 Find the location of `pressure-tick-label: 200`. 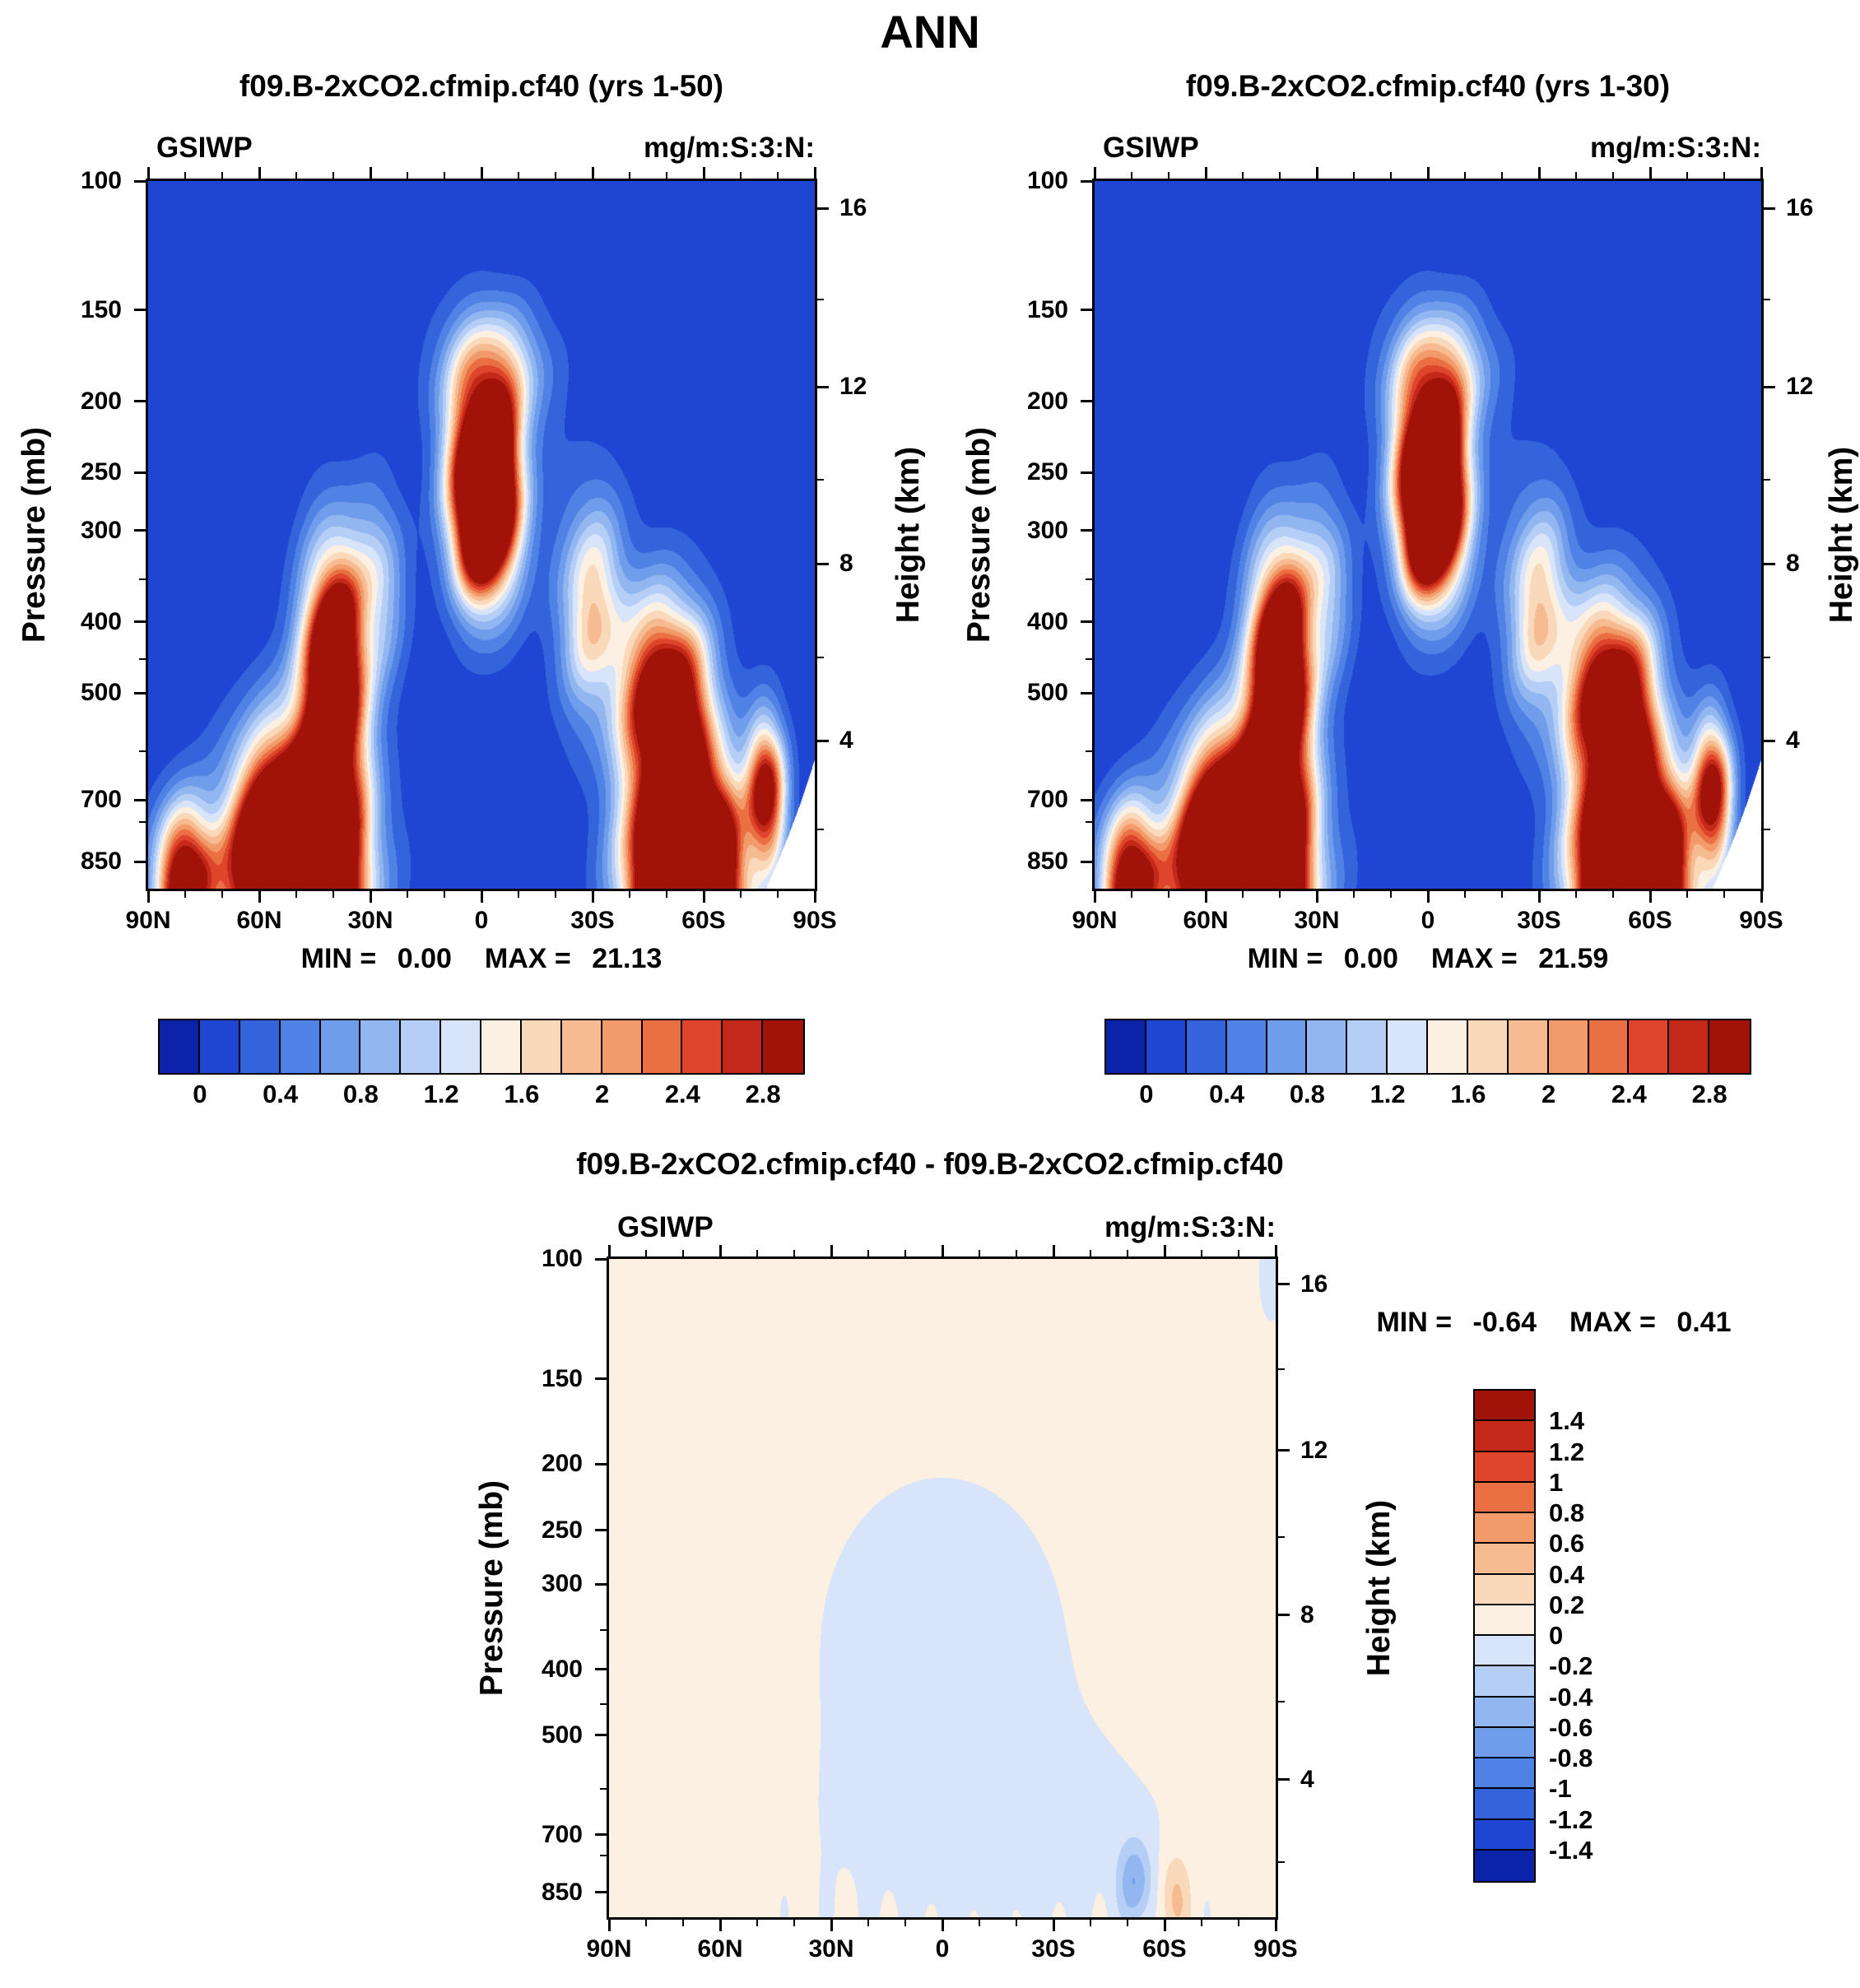

pressure-tick-label: 200 is located at coordinates (101, 401).